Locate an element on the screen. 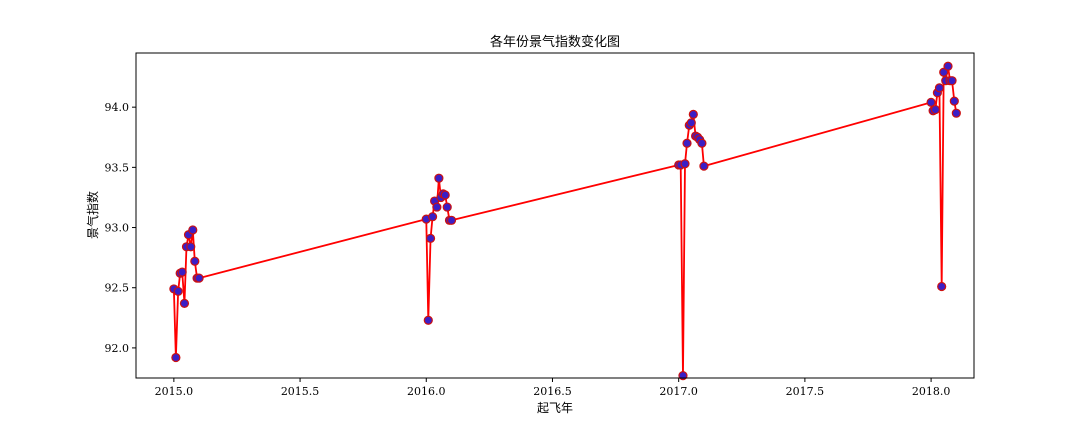 The height and width of the screenshot is (432, 1080). y-tick-label: 92.0 is located at coordinates (117, 348).